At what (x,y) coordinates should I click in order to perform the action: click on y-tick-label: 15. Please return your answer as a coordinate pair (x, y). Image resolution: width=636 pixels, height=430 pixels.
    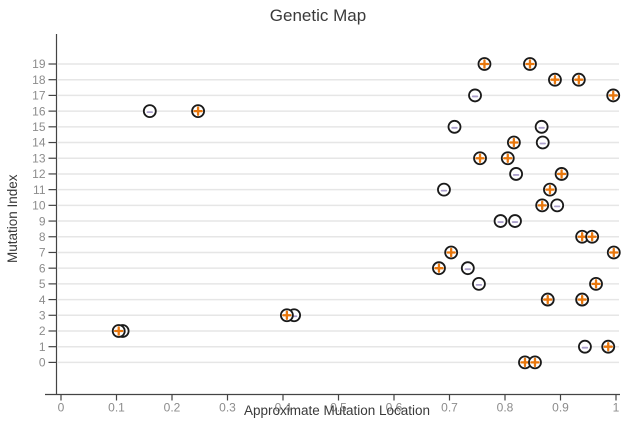
    Looking at the image, I should click on (39, 127).